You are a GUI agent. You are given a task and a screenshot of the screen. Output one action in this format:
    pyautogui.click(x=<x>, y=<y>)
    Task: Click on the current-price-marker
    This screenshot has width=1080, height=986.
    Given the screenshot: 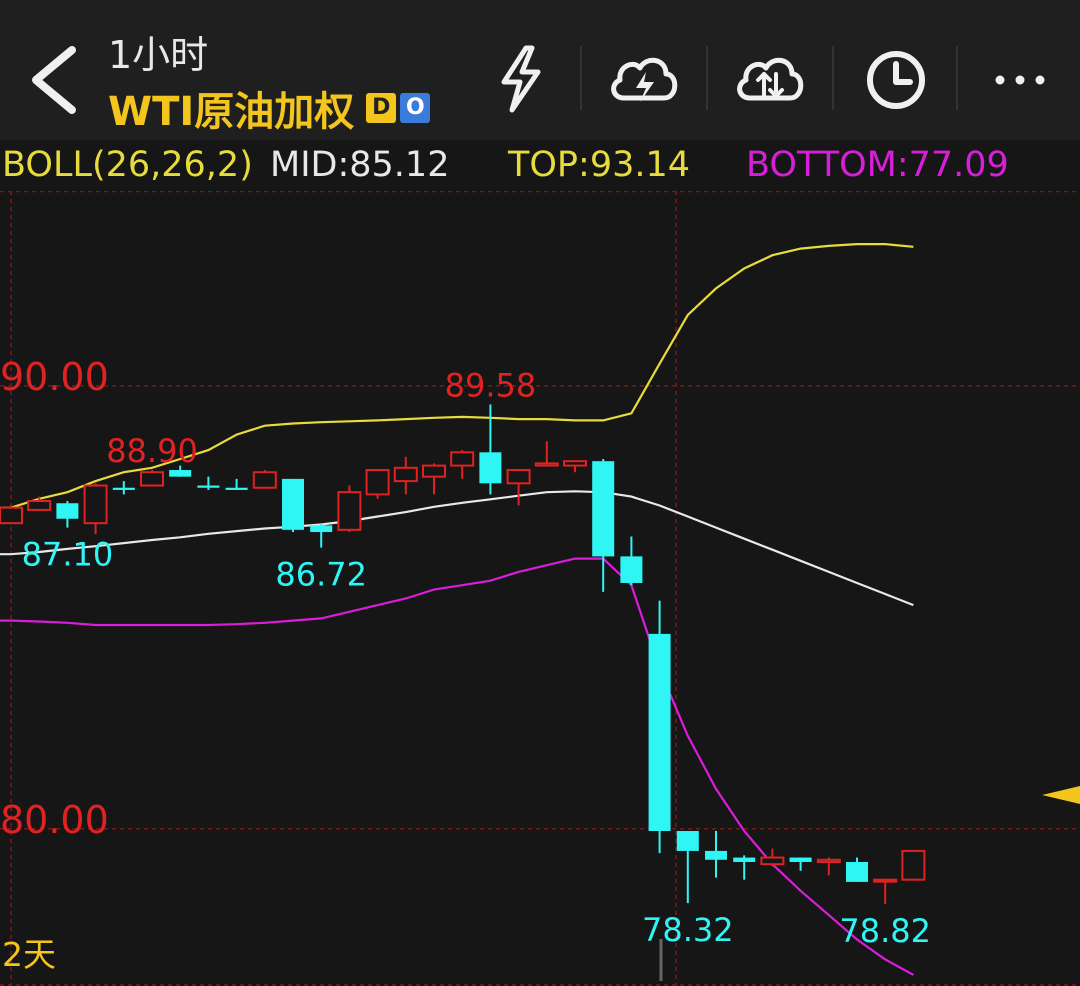 What is the action you would take?
    pyautogui.click(x=1061, y=795)
    